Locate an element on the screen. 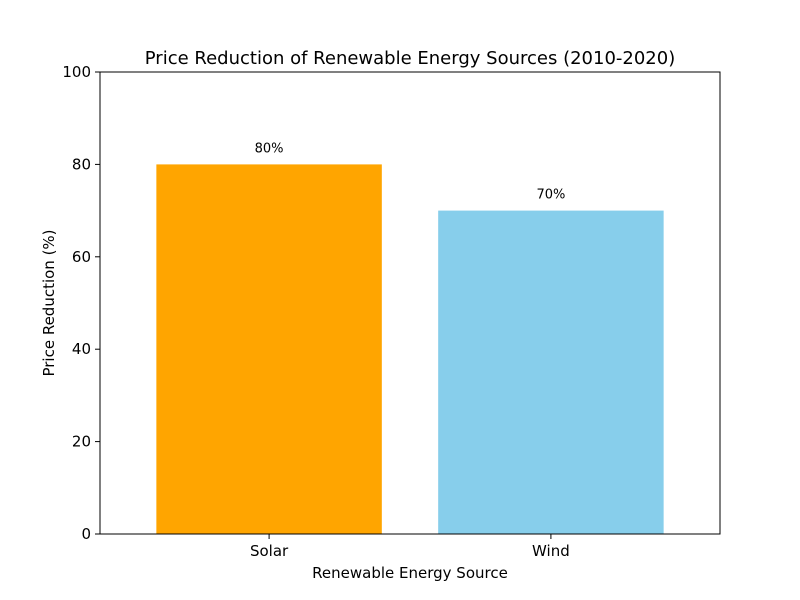  data-label-wind: 70% is located at coordinates (550, 195).